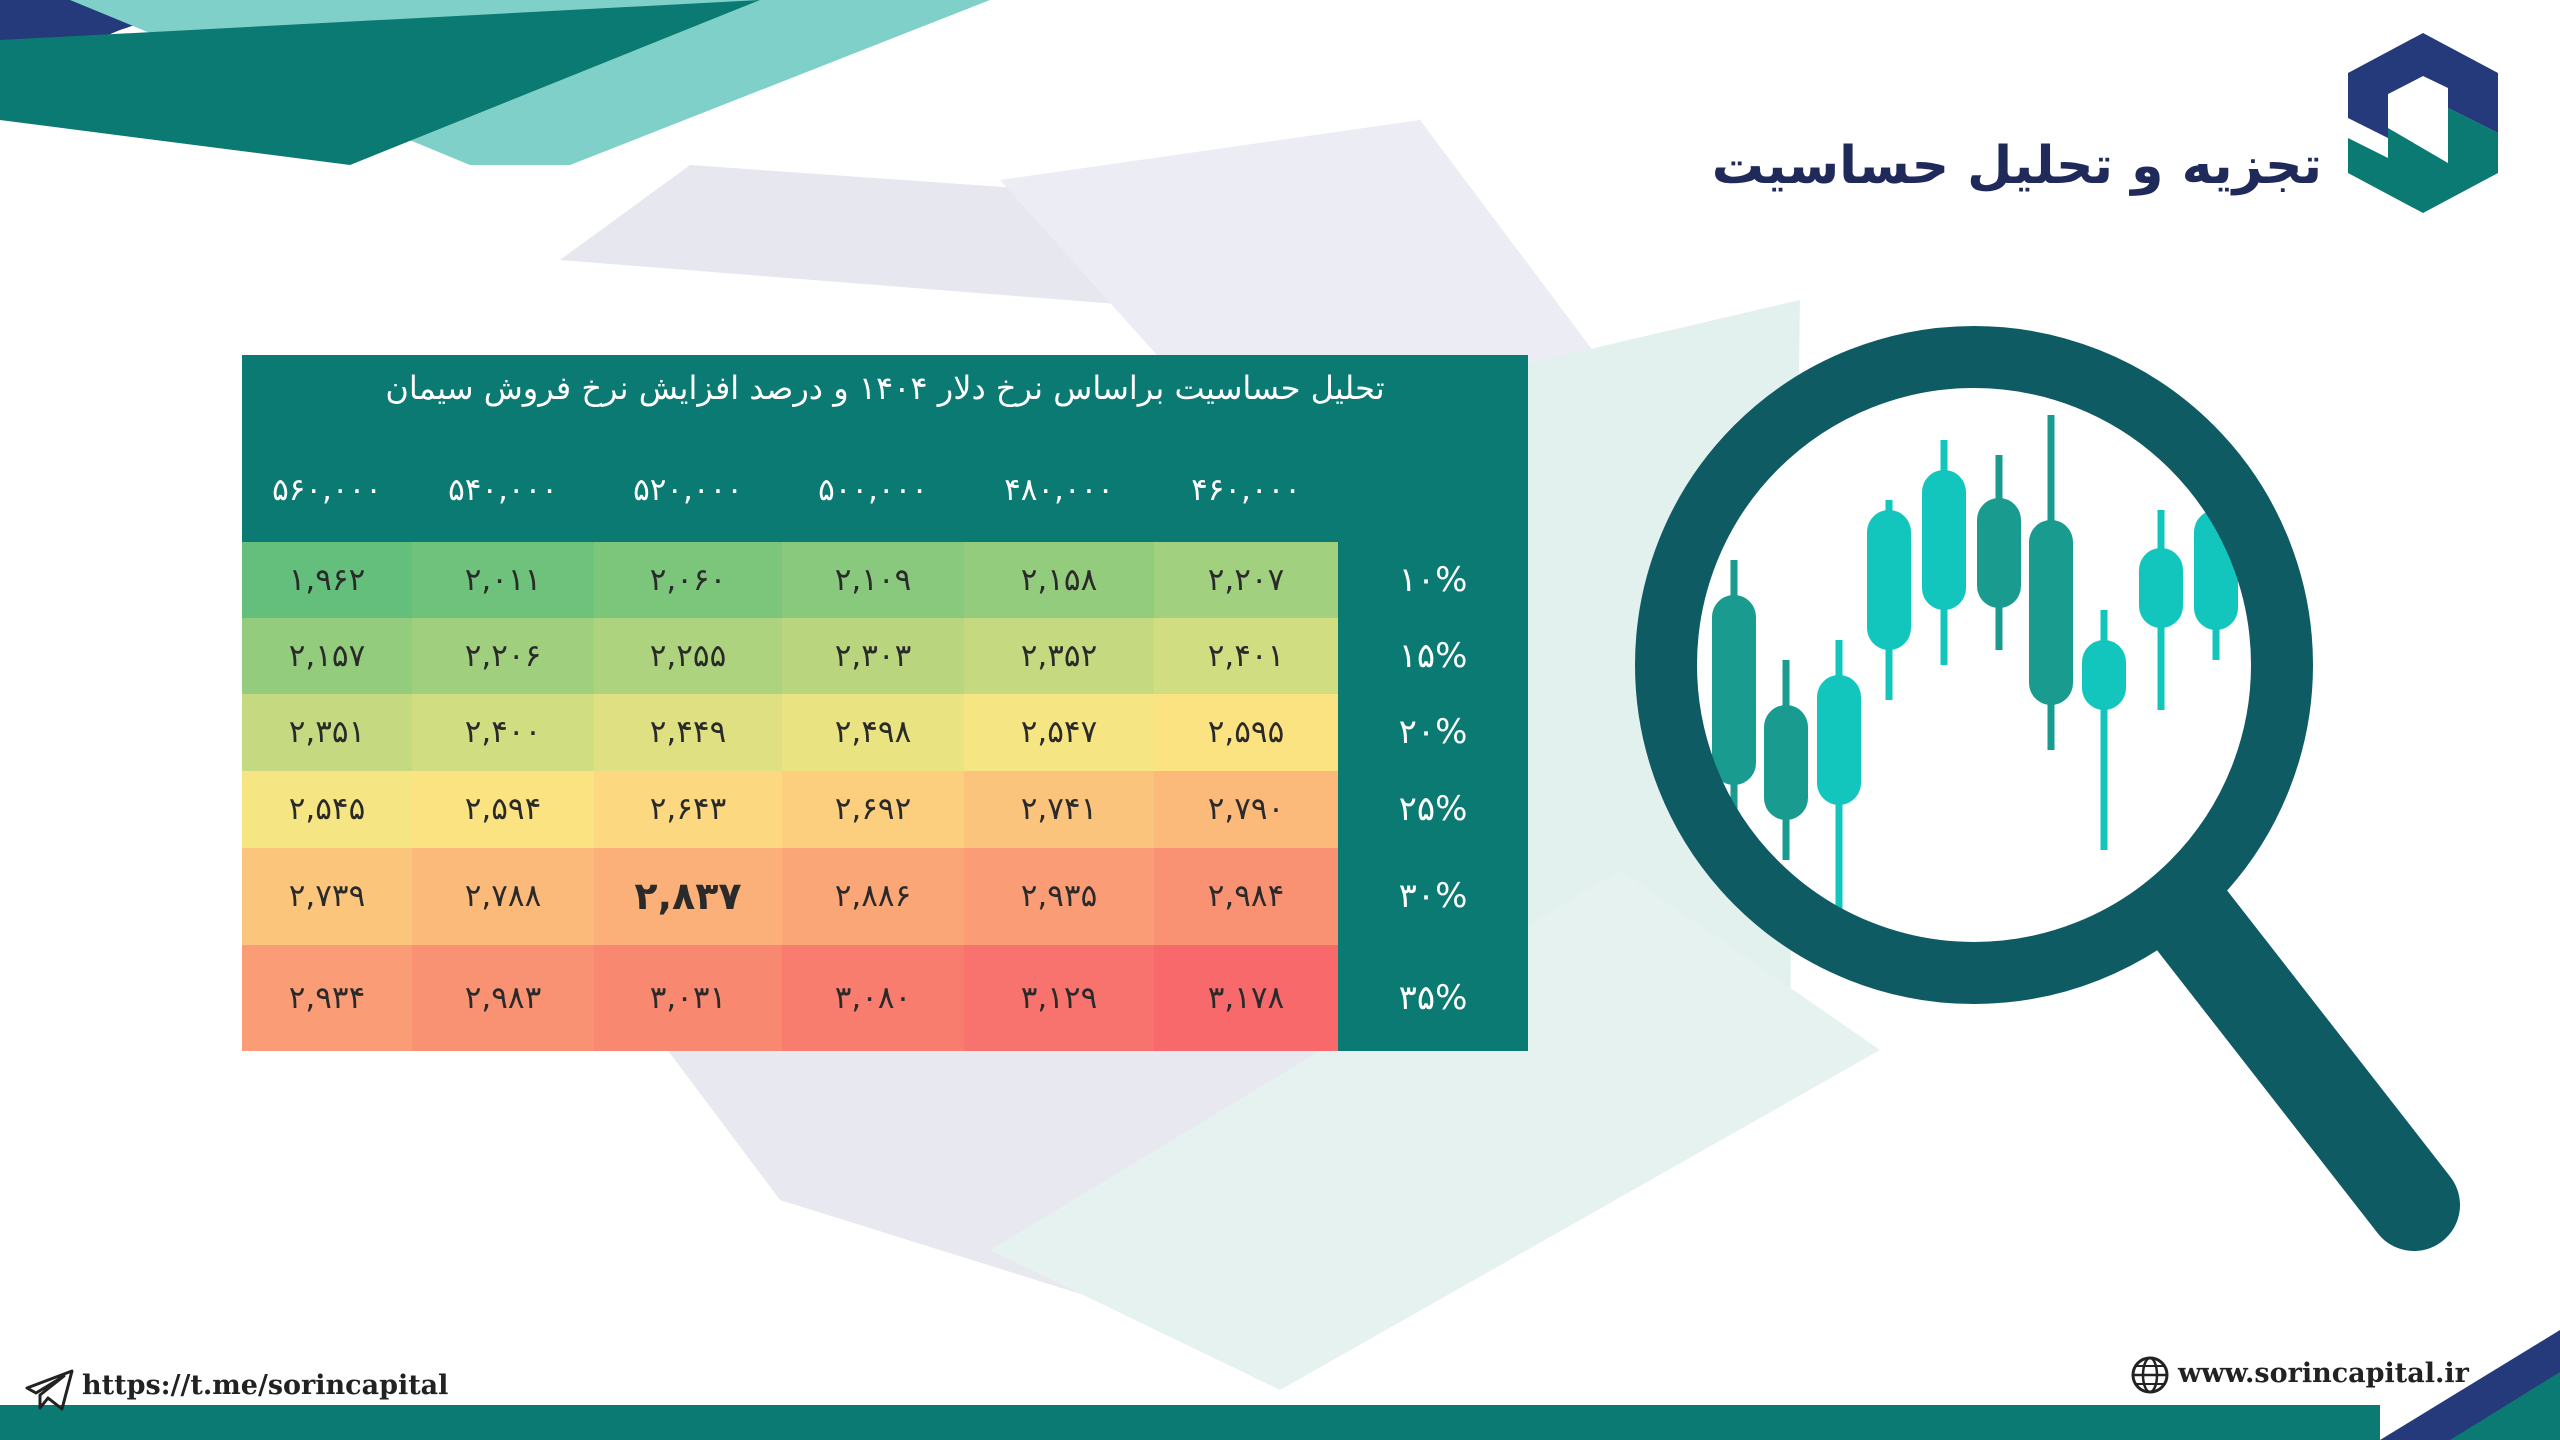  What do you see at coordinates (1059, 809) in the screenshot?
I see `table-cell: ۲,۷۴۱` at bounding box center [1059, 809].